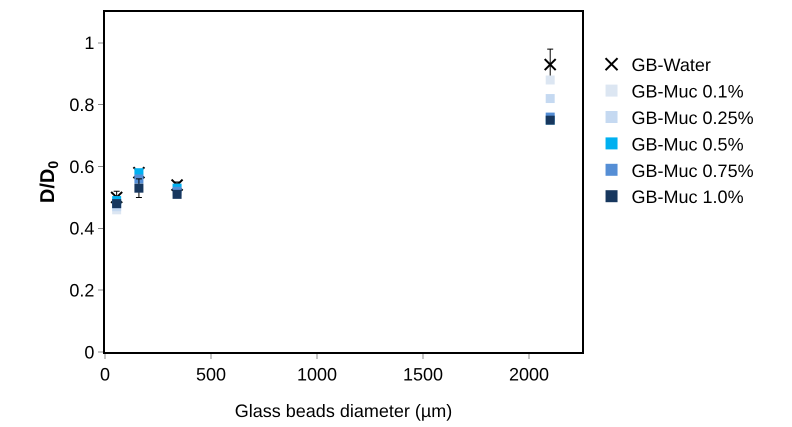 This screenshot has height=427, width=792. Describe the element at coordinates (89, 43) in the screenshot. I see `y-tick-label: 1` at that location.